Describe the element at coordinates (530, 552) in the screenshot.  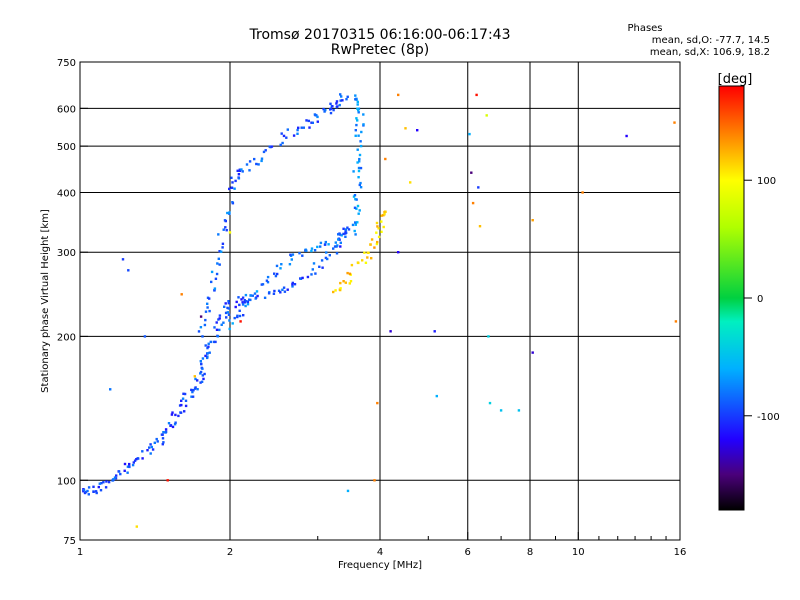
I see `x-tick-label: 8` at that location.